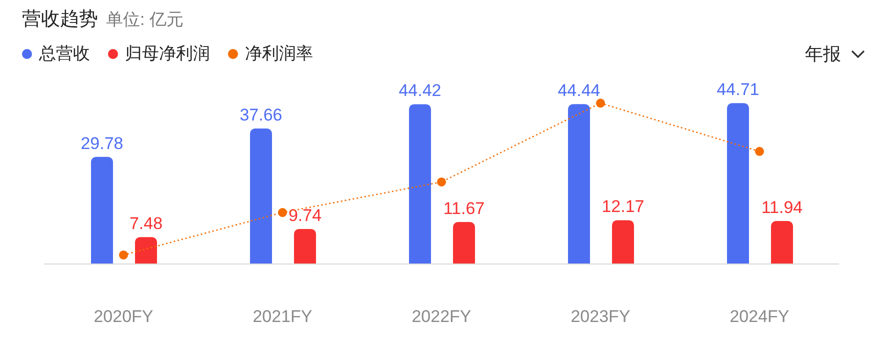 The width and height of the screenshot is (879, 345). I want to click on x-tick-label: 2020FY, so click(124, 316).